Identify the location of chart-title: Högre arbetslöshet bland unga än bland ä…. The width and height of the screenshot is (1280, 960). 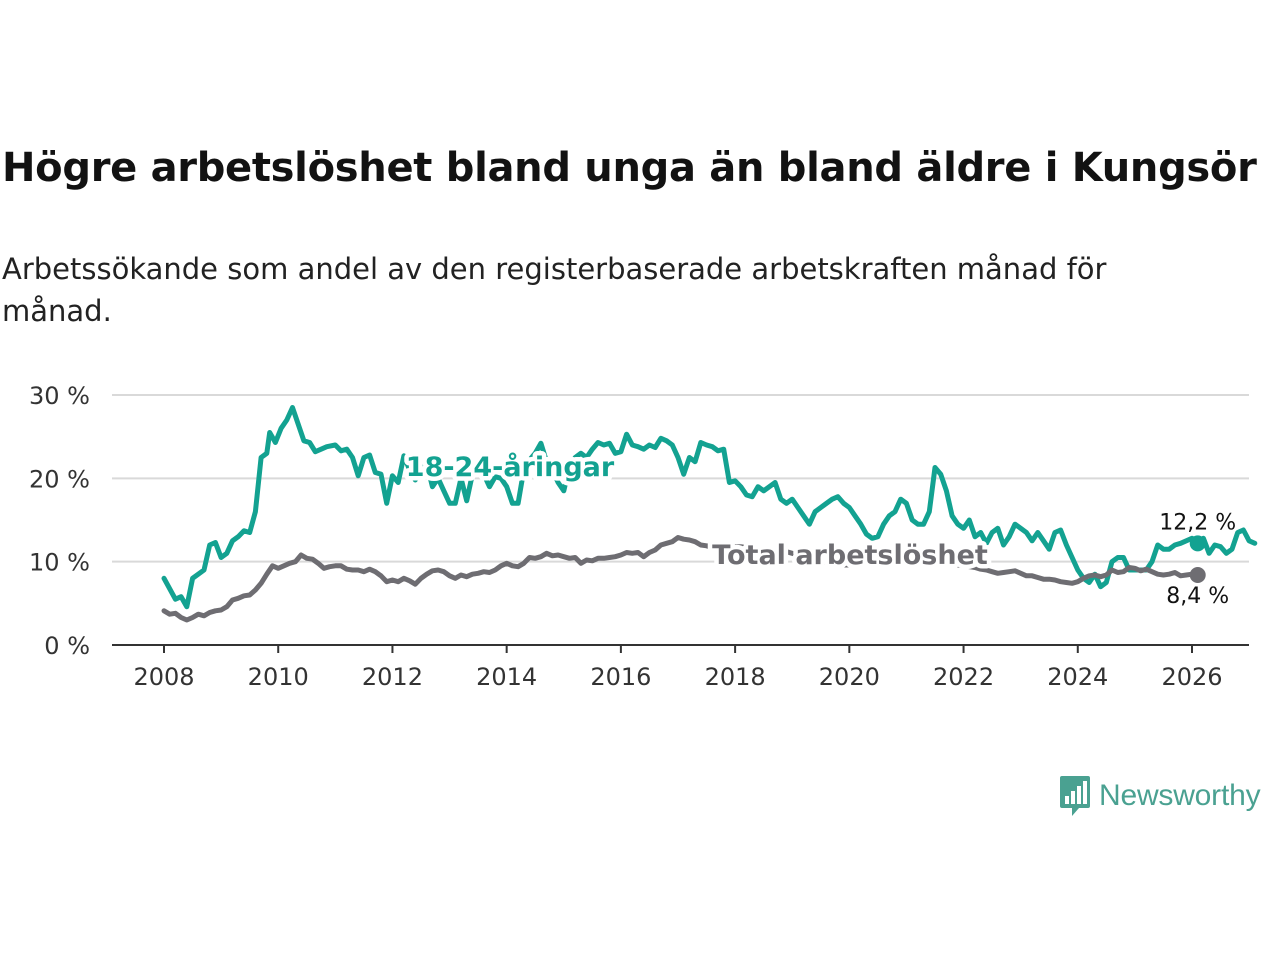
(629, 168).